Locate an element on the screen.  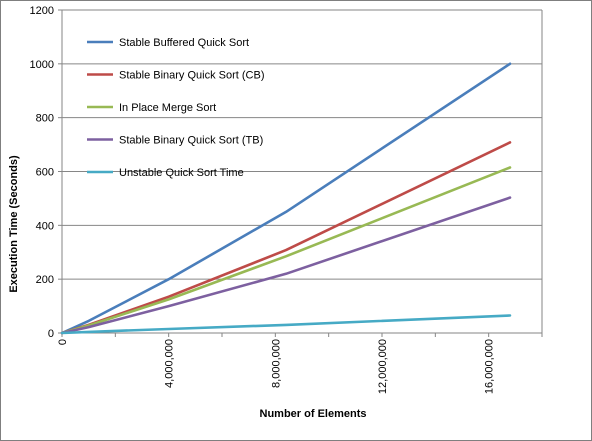
legend-label-stable-binary-quick-sort-cb: Stable Binary Quick Sort (CB) is located at coordinates (192, 76).